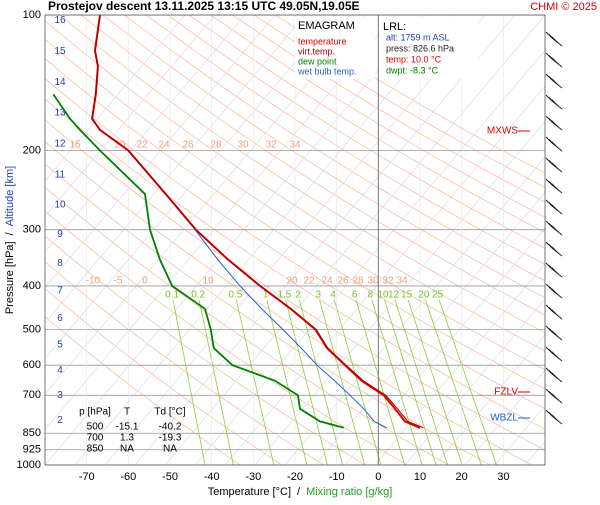 The width and height of the screenshot is (600, 505). I want to click on mixing-ratio-label: 25, so click(438, 295).